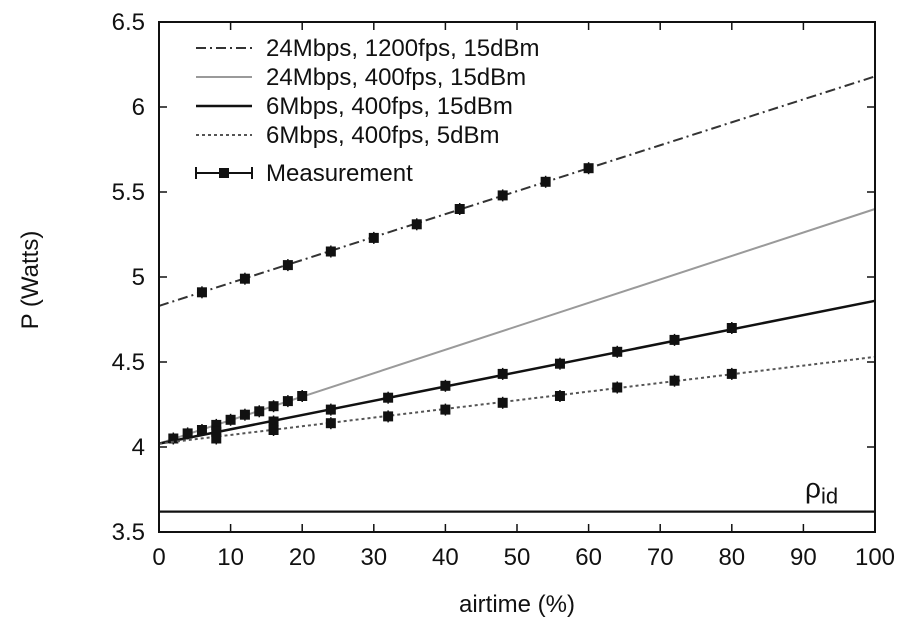  What do you see at coordinates (875, 557) in the screenshot?
I see `x-tick-label: 100` at bounding box center [875, 557].